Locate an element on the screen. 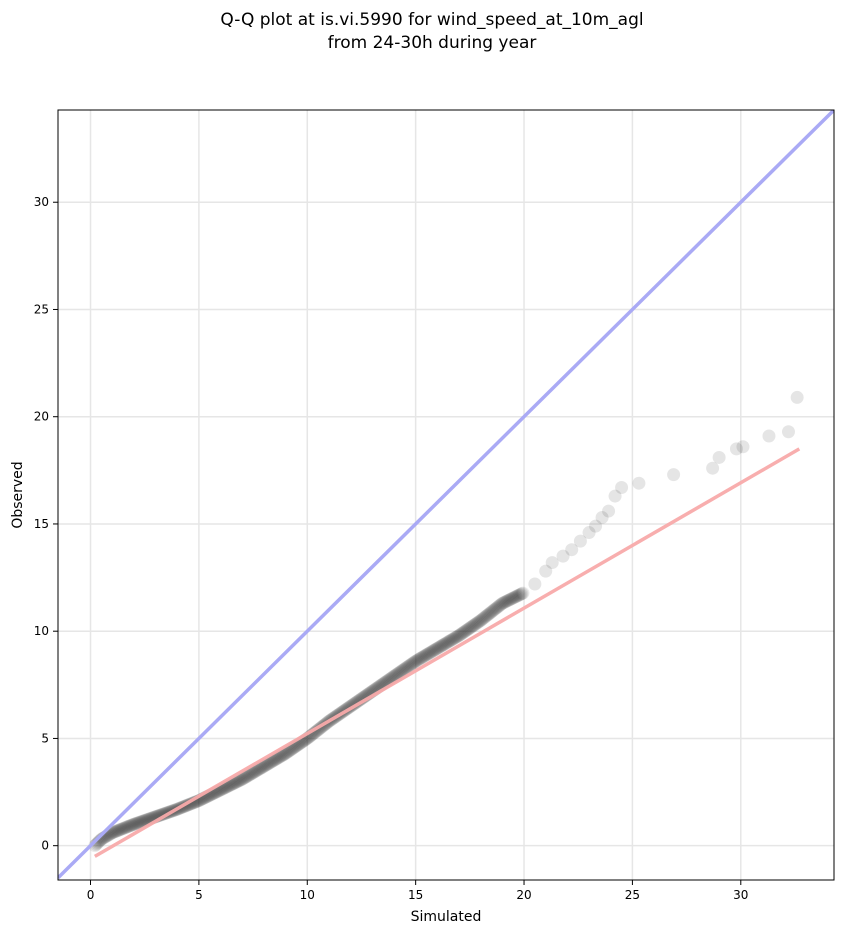  x-tick-label: 30 is located at coordinates (740, 895).